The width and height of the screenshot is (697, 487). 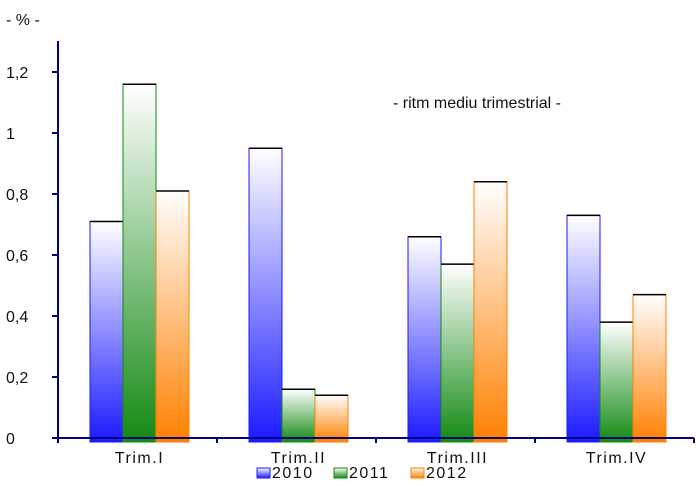 I want to click on y-axis-ticks: 0 0,2 0,4 0,6 0,8 1 1,2, so click(x=32, y=256).